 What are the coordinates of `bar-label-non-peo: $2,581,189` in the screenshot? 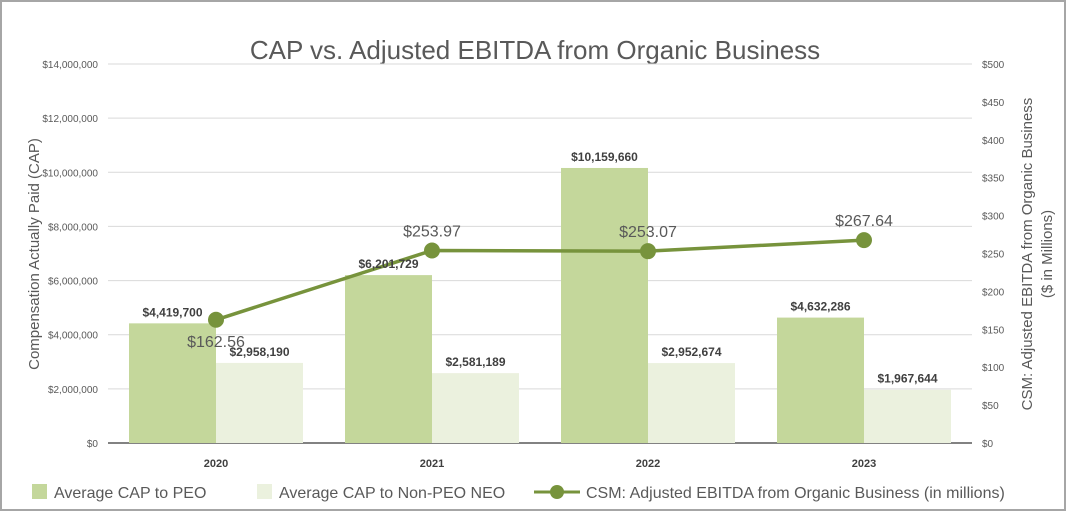 It's located at (475, 362).